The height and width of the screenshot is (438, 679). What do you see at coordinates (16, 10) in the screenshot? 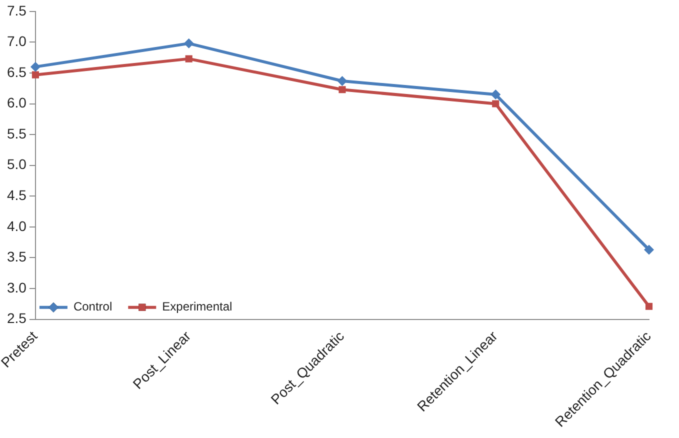
I see `y-tick-label: 7.5` at bounding box center [16, 10].